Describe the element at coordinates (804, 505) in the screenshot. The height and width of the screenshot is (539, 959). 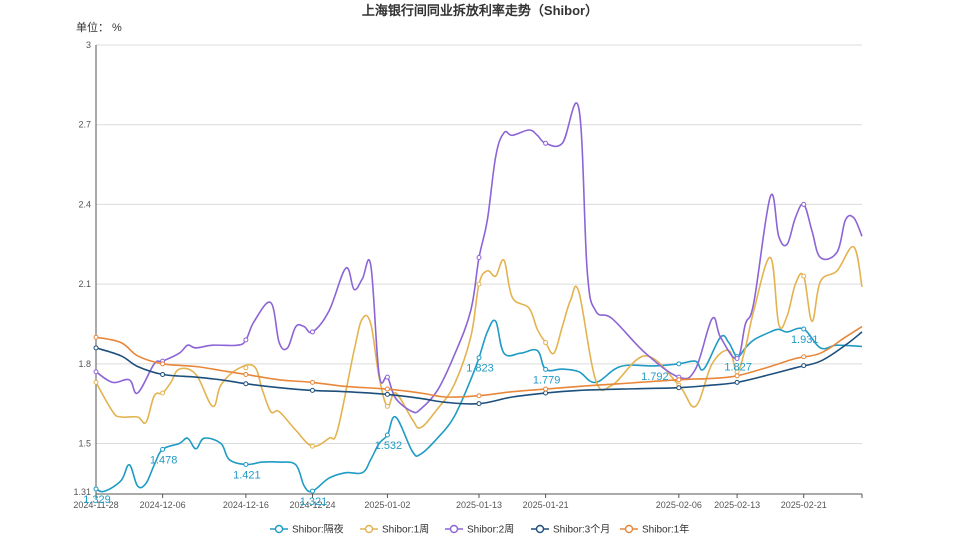
I see `x-tick-label: 2025-02-21` at that location.